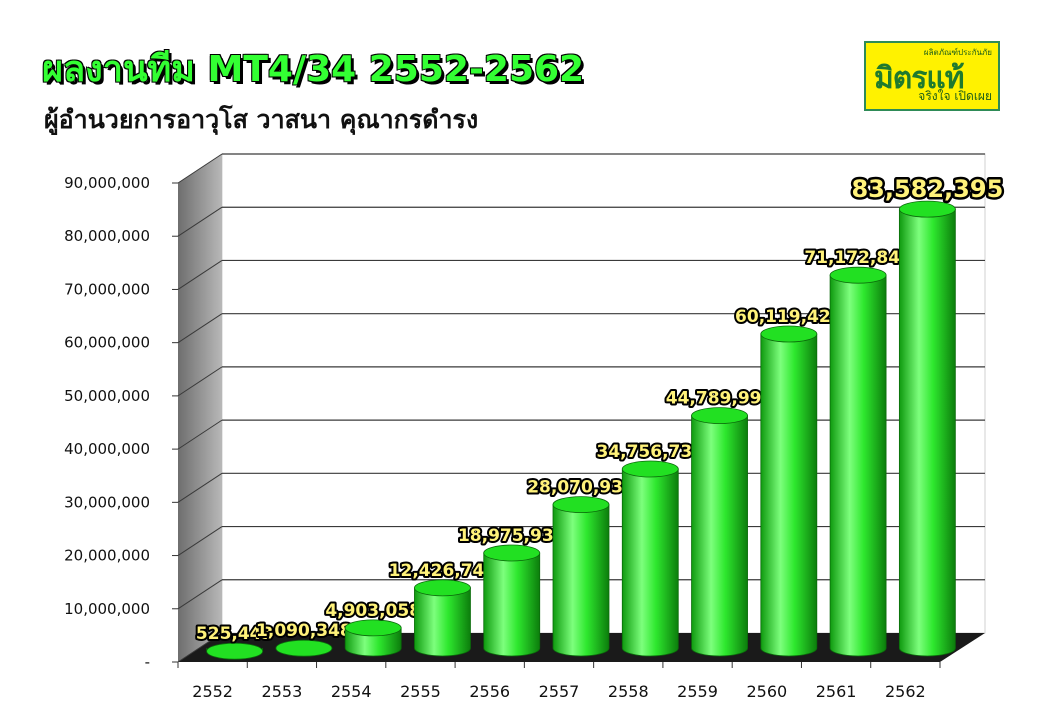 The width and height of the screenshot is (1040, 720). I want to click on logo-main-text: มิตรแท้, so click(919, 78).